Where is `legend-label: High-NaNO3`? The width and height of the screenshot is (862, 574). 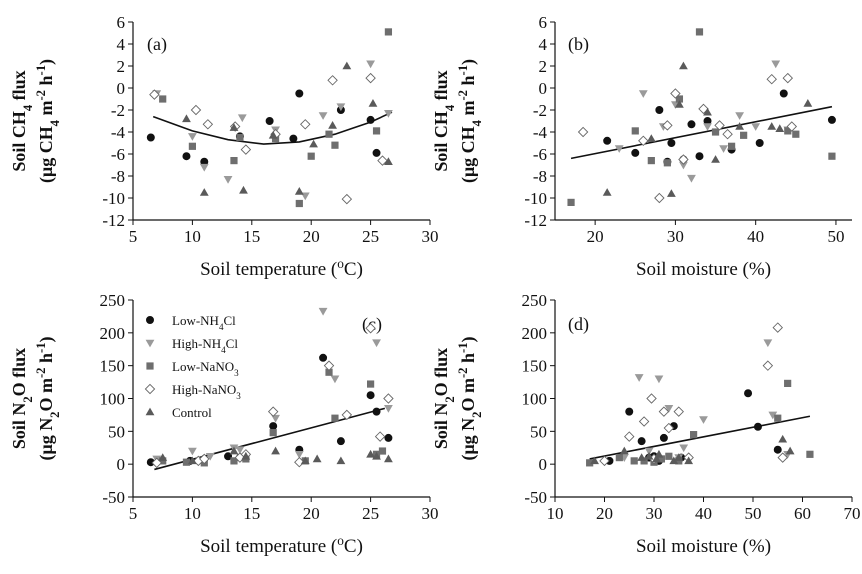
legend-label: High-NaNO3 is located at coordinates (206, 391).